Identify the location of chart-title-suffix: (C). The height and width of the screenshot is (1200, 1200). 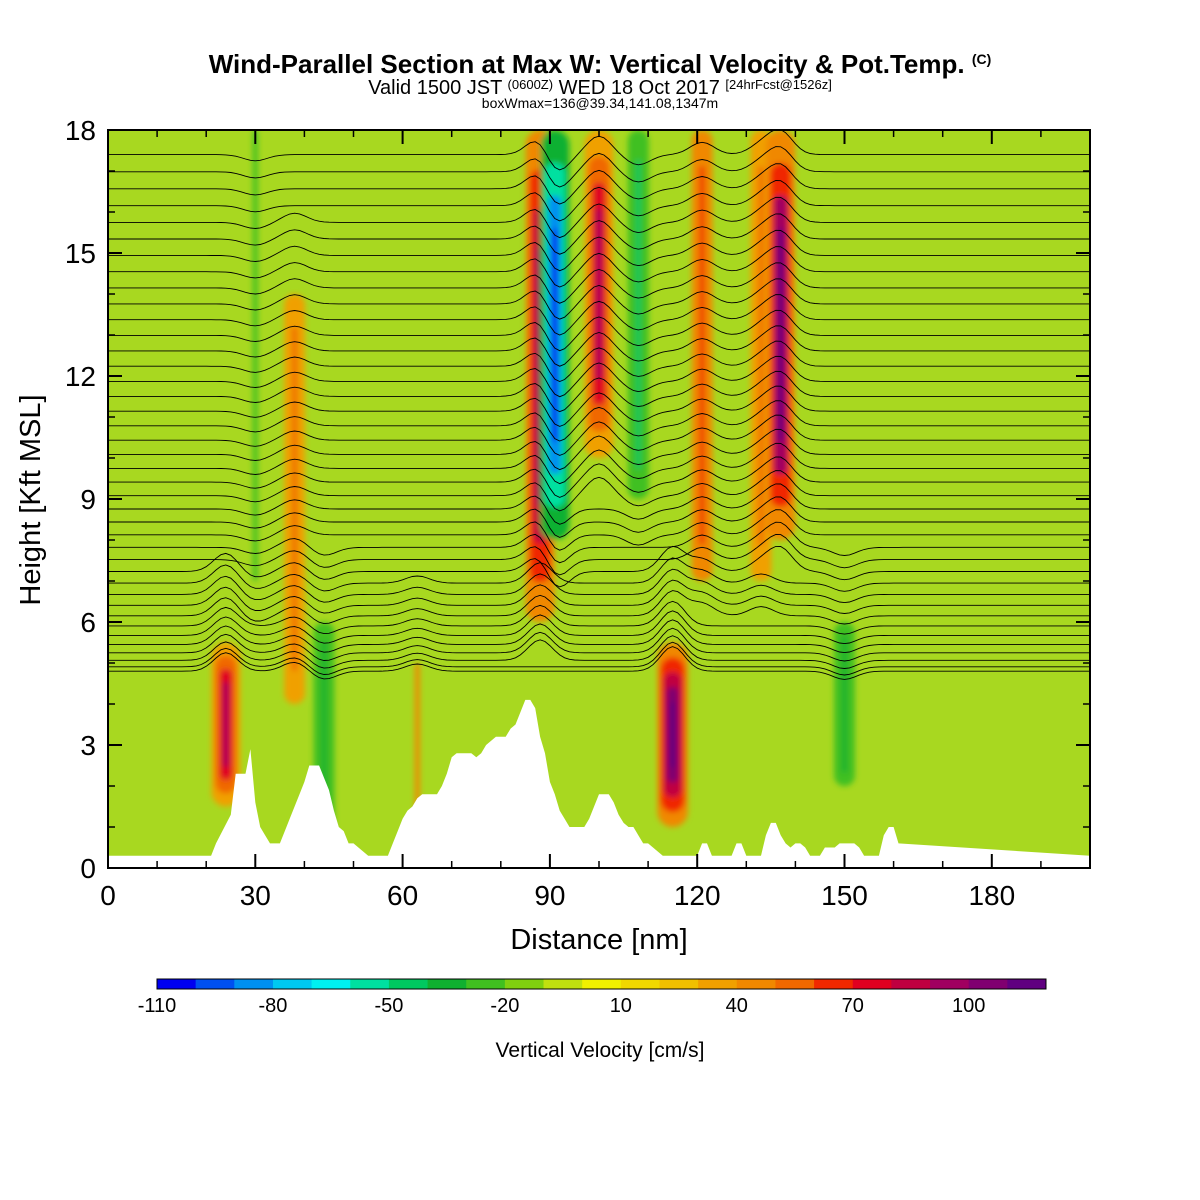
(981, 59).